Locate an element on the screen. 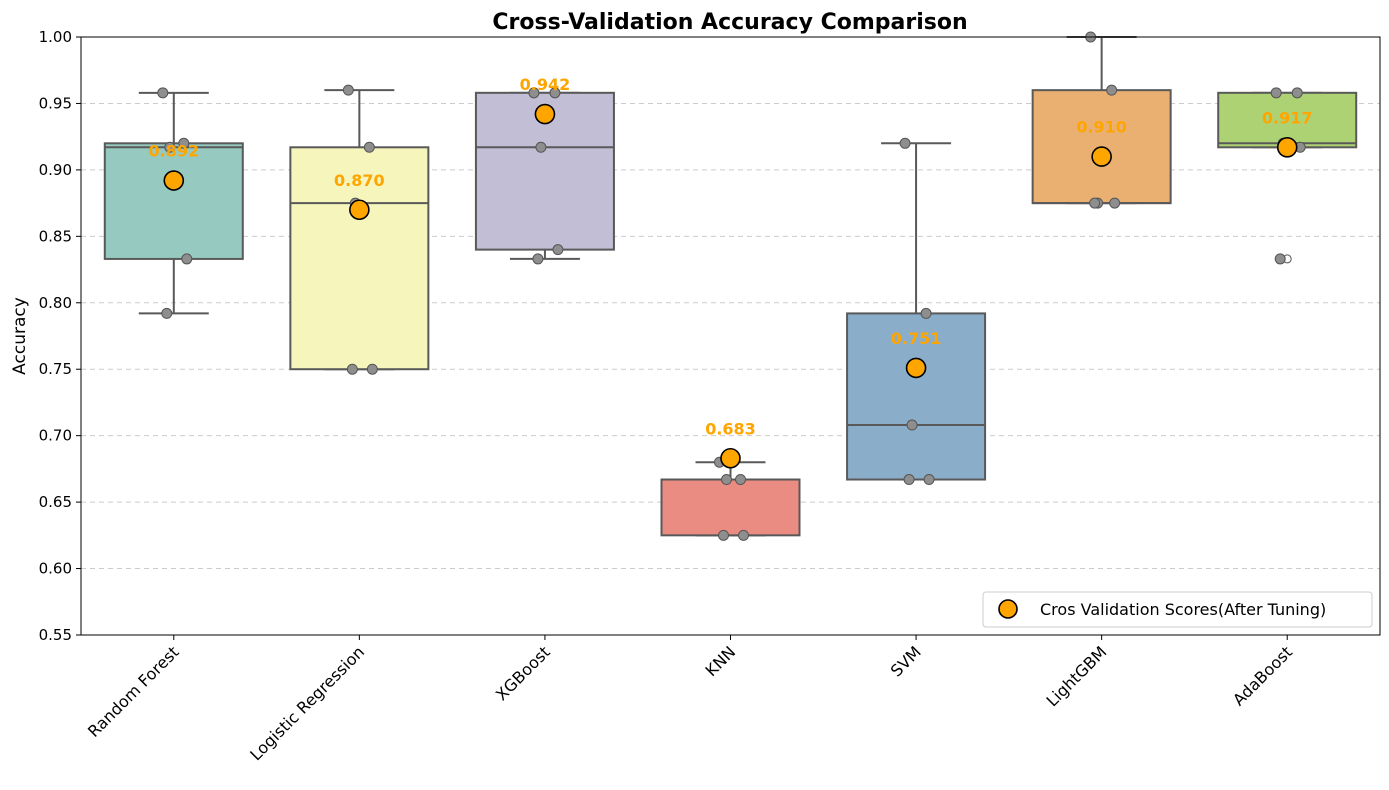  y-tick-label: 0.85 is located at coordinates (55, 236).